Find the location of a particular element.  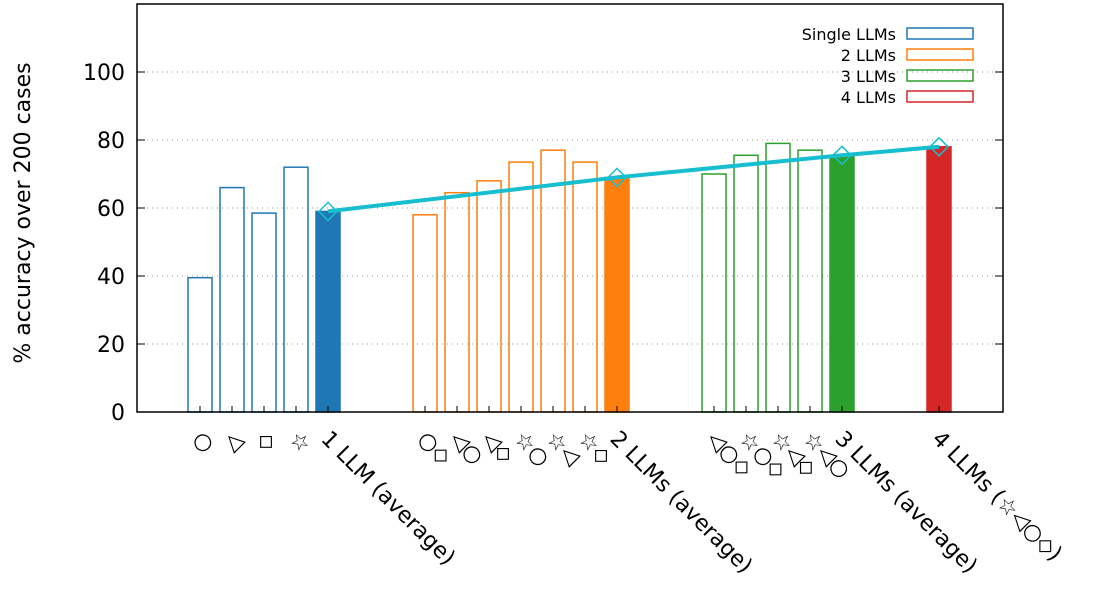

legend-label: Single LLMs is located at coordinates (849, 34).